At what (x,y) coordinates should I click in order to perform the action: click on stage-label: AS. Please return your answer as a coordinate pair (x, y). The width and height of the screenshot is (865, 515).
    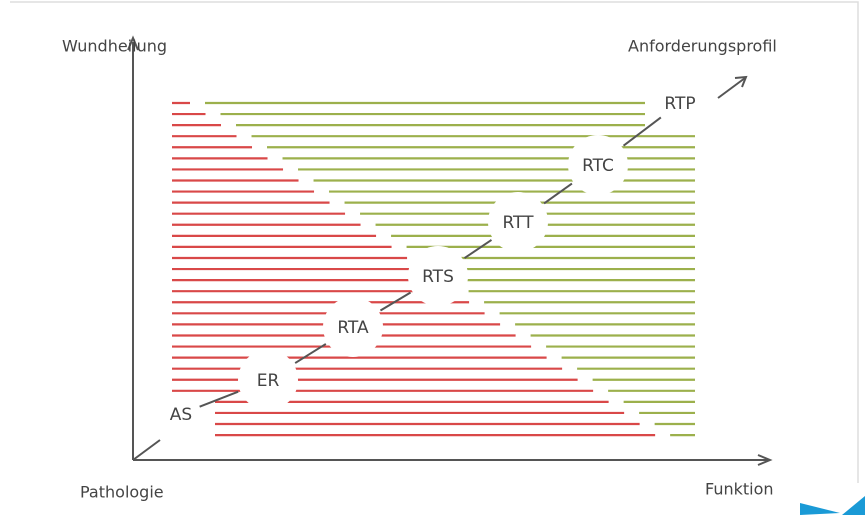
    Looking at the image, I should click on (181, 415).